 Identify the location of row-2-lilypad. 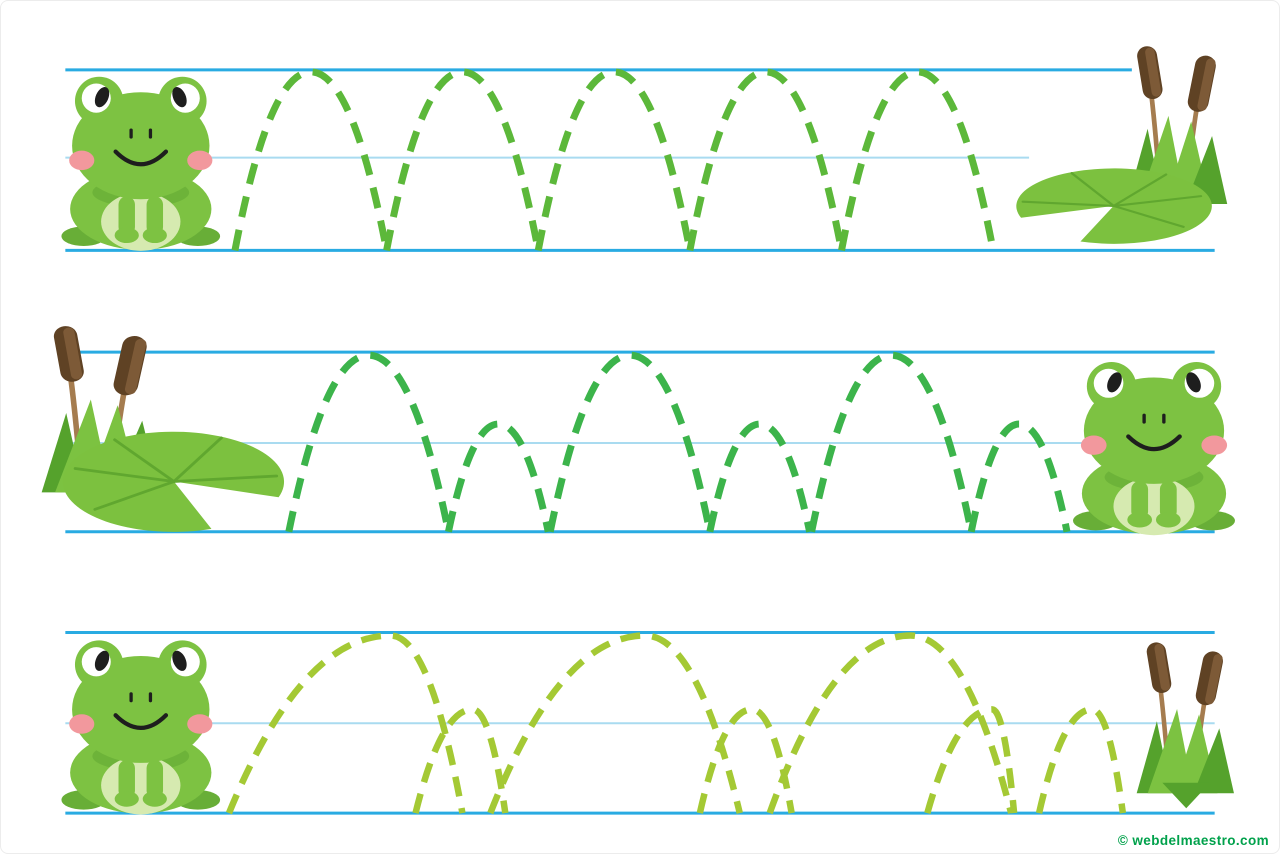
(173, 482).